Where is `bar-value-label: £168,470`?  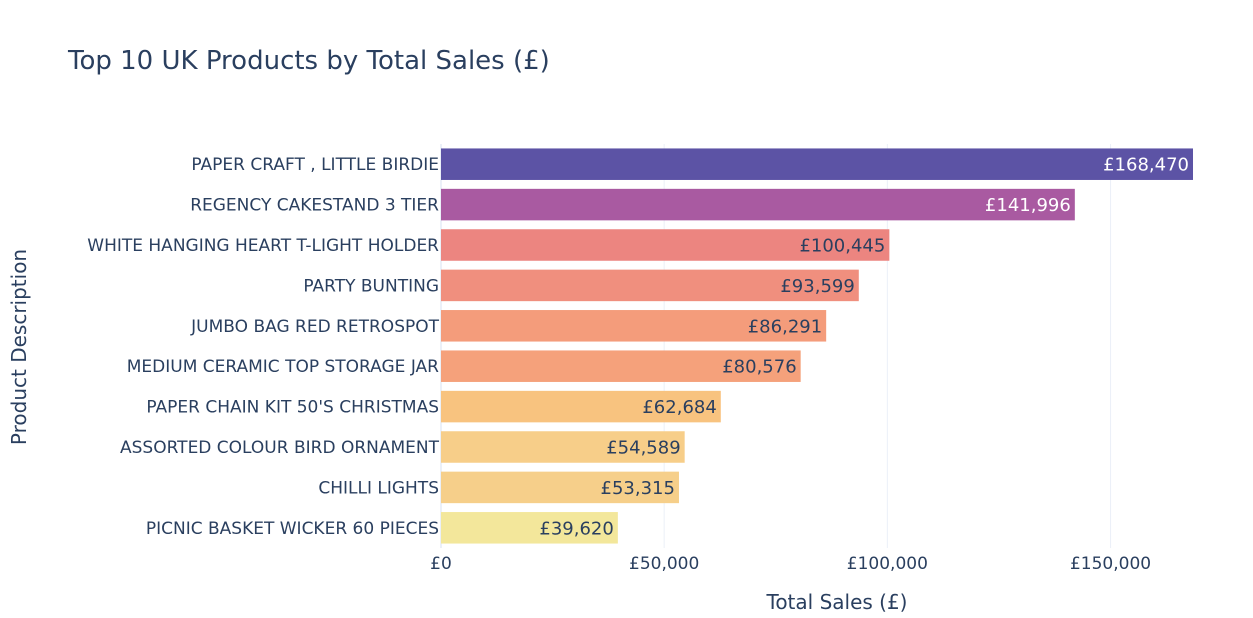
bar-value-label: £168,470 is located at coordinates (1146, 165).